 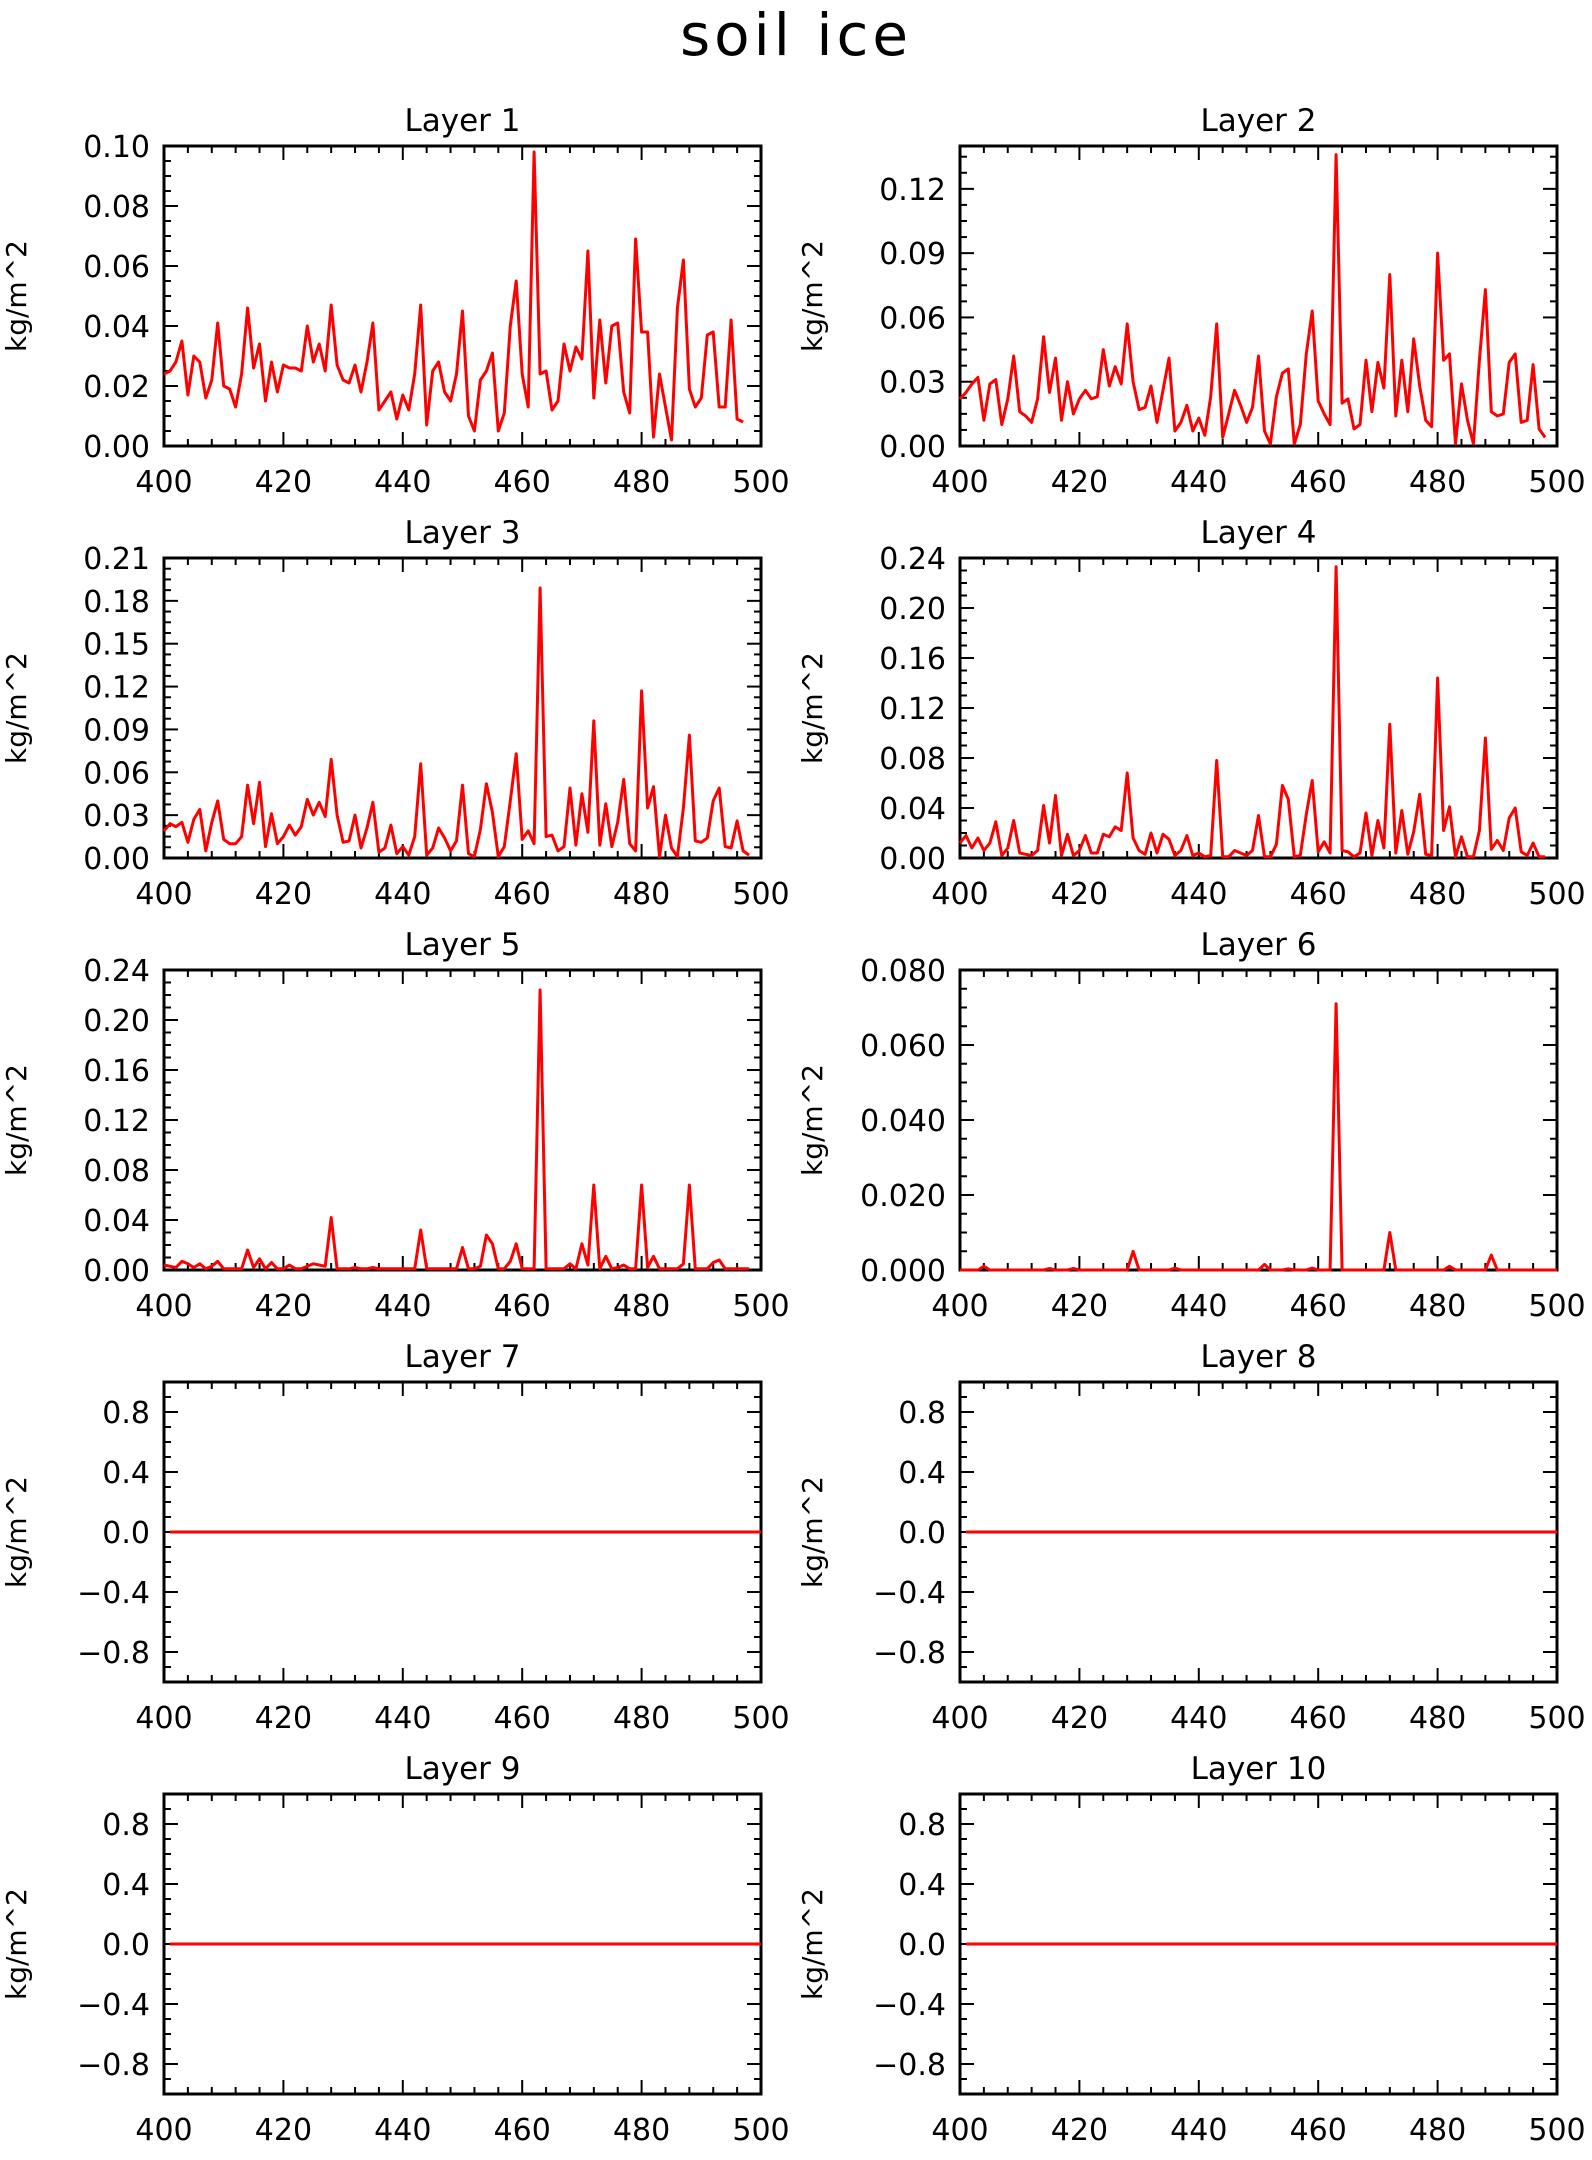 What do you see at coordinates (462, 1769) in the screenshot?
I see `panel-title: Layer 9` at bounding box center [462, 1769].